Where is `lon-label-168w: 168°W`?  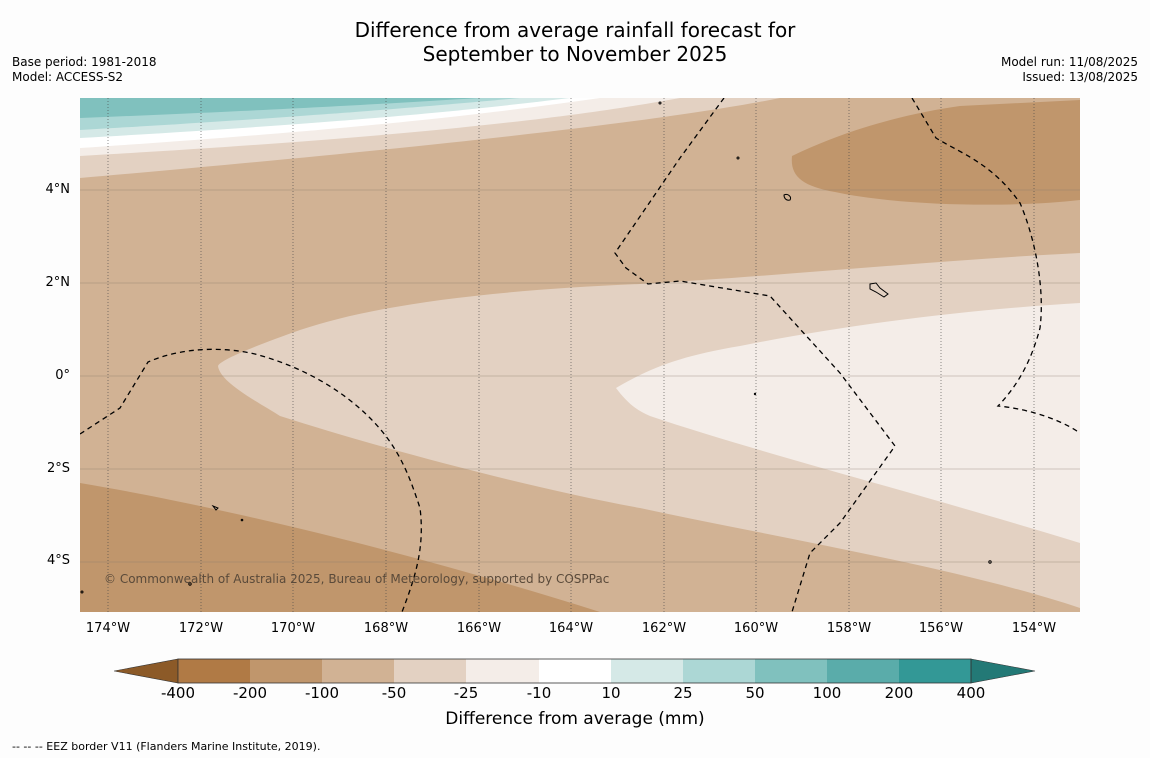 lon-label-168w: 168°W is located at coordinates (386, 628).